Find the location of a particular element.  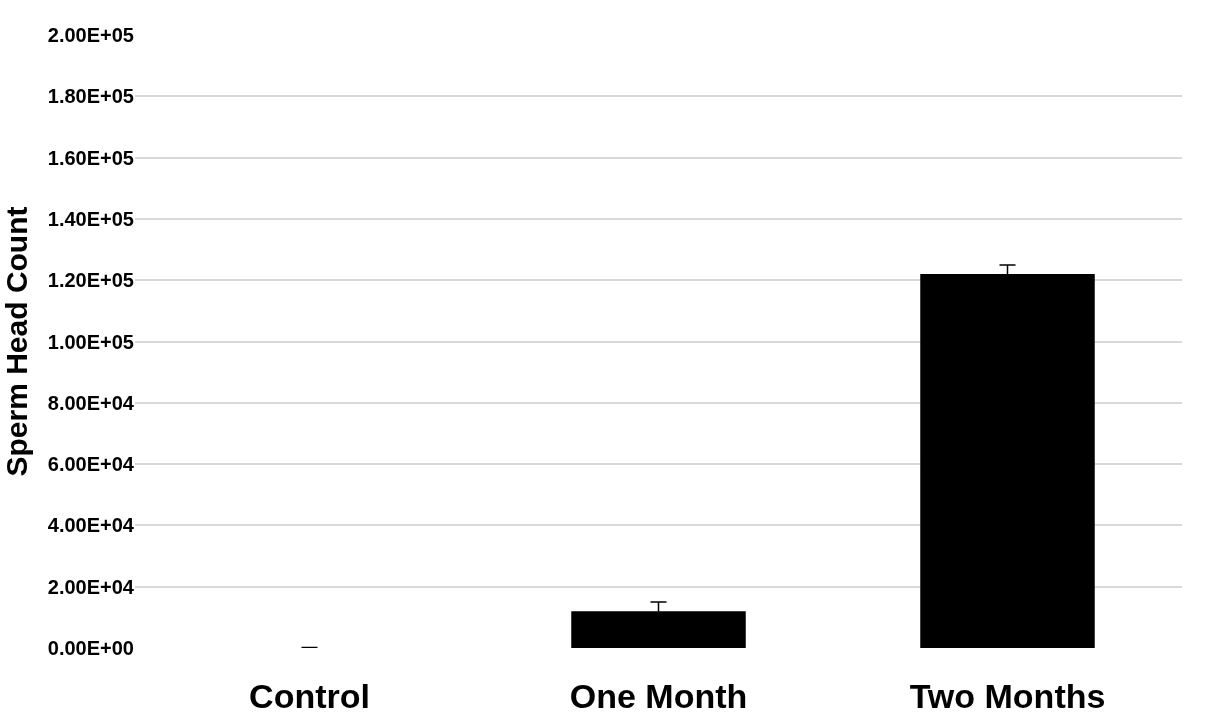

x-tick-label: Two Months is located at coordinates (1007, 696).